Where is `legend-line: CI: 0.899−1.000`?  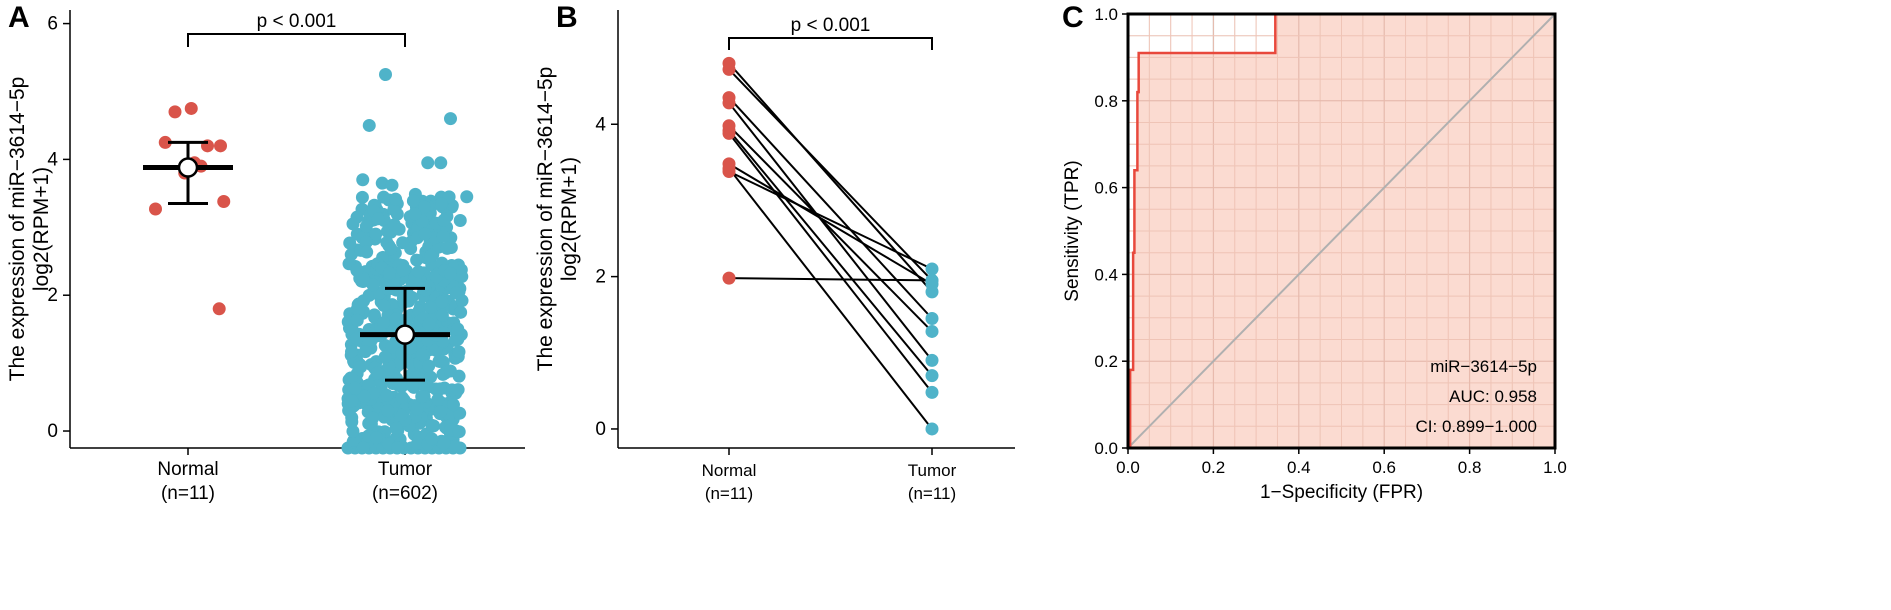 legend-line: CI: 0.899−1.000 is located at coordinates (1476, 426).